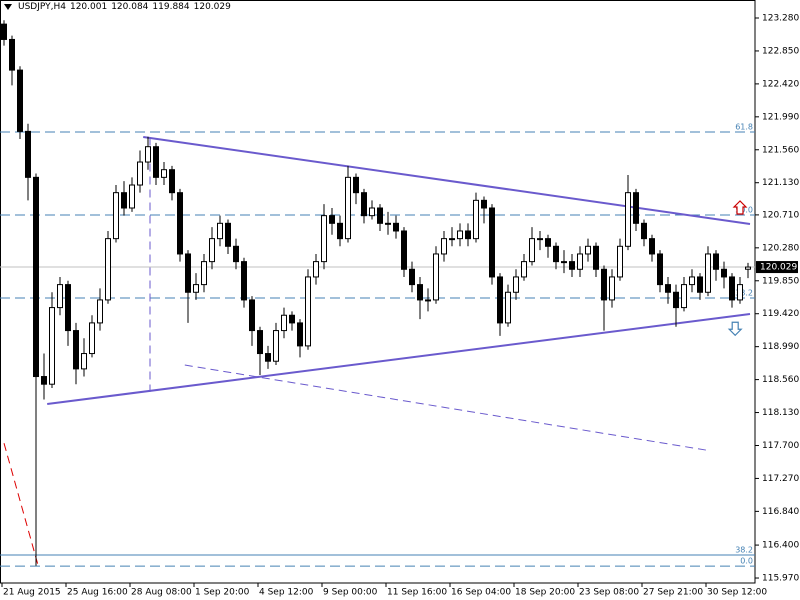 The width and height of the screenshot is (800, 600). Describe the element at coordinates (780, 347) in the screenshot. I see `y-tick-label: 118.990` at that location.